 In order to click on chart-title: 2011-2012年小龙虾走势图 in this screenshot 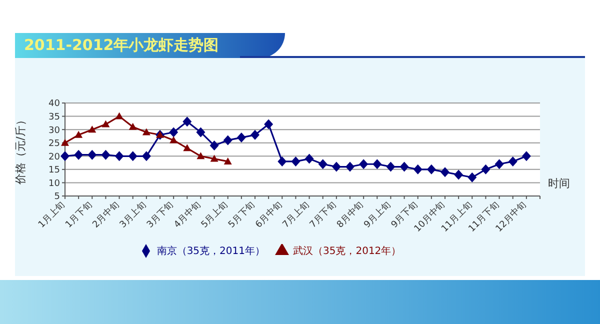, I will do `click(121, 45)`.